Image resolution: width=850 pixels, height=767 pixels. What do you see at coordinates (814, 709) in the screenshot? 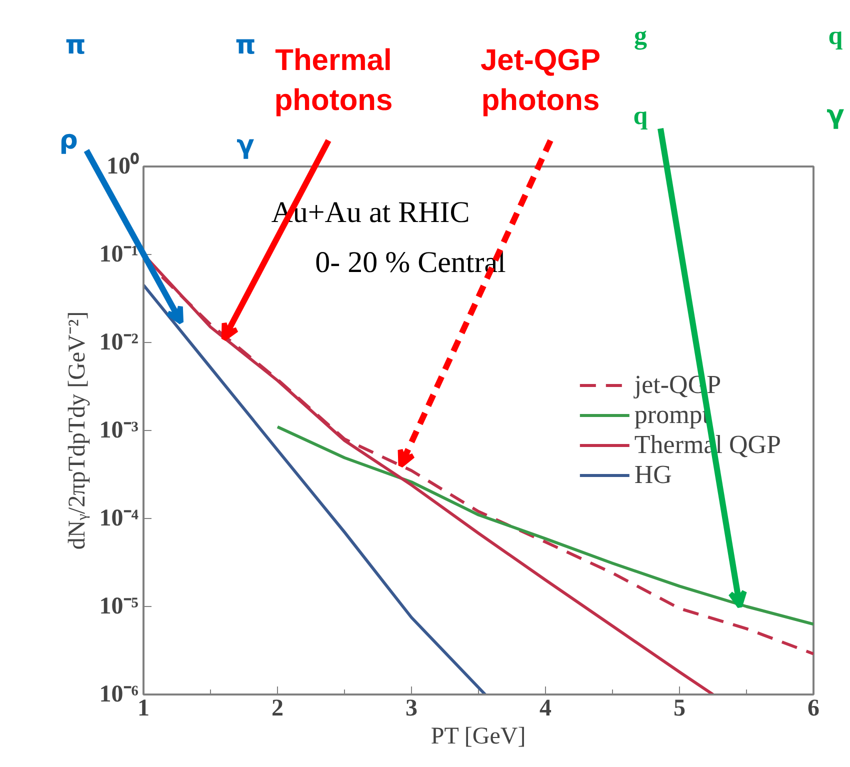
I see `x-tick-label: 6` at bounding box center [814, 709].